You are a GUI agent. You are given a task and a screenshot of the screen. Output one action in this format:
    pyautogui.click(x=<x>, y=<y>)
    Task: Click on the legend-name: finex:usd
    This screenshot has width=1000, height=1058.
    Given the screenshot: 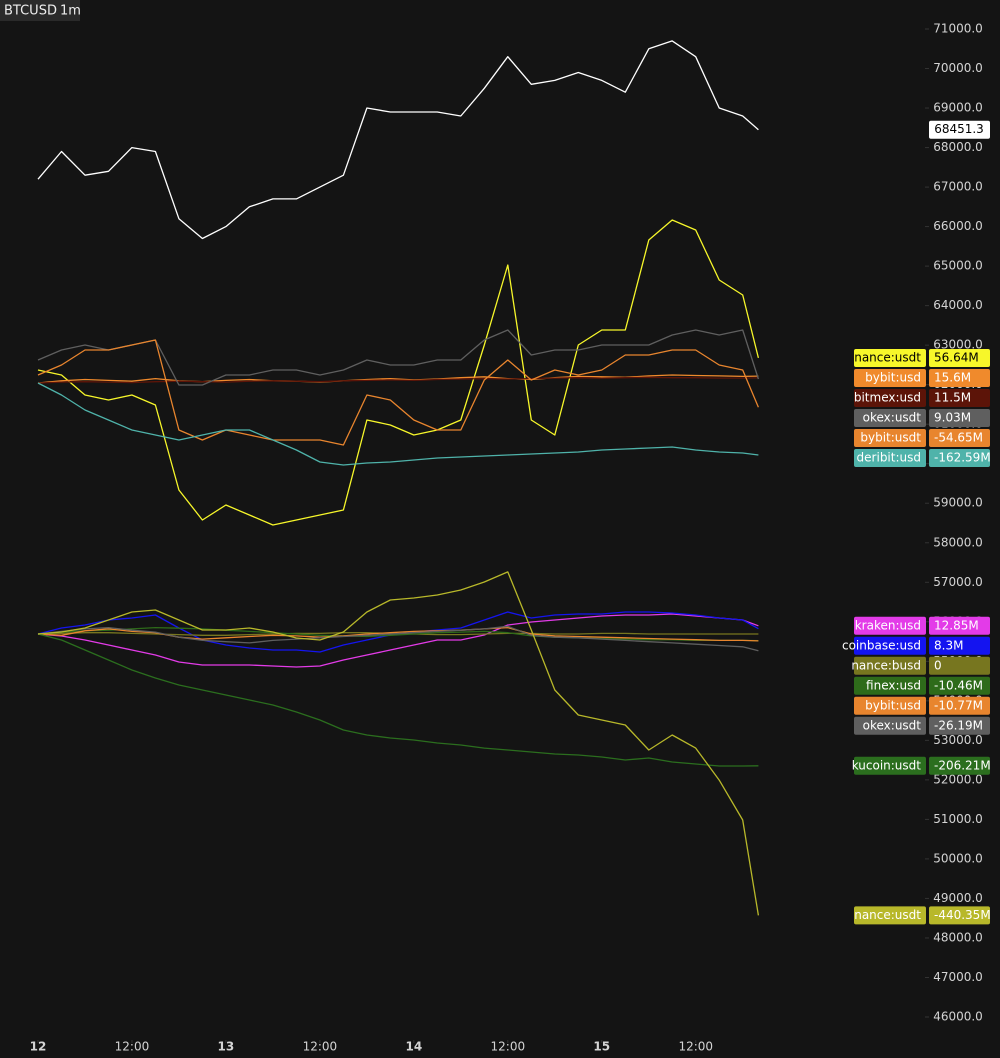 What is the action you would take?
    pyautogui.click(x=893, y=685)
    